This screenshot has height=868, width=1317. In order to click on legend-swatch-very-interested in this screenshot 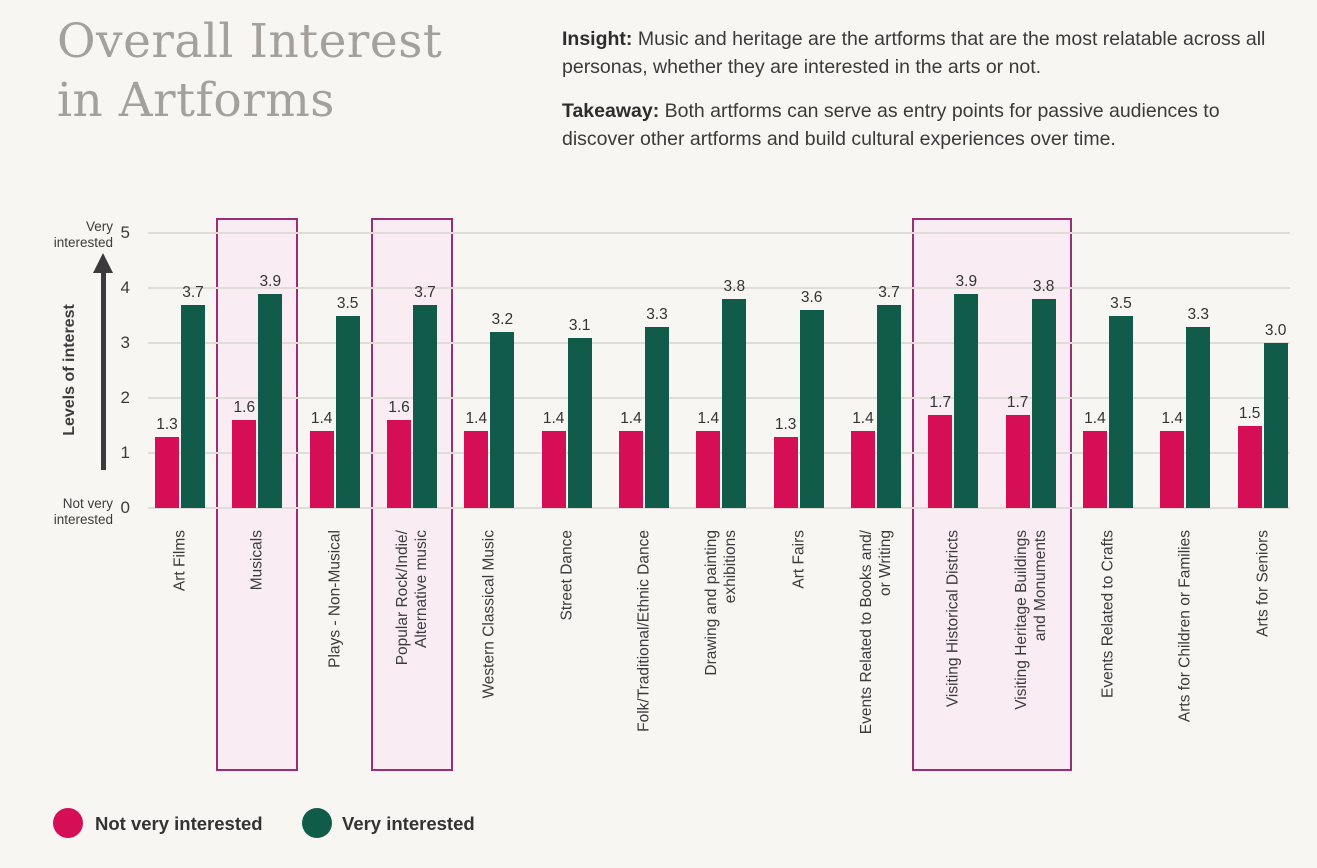, I will do `click(317, 823)`.